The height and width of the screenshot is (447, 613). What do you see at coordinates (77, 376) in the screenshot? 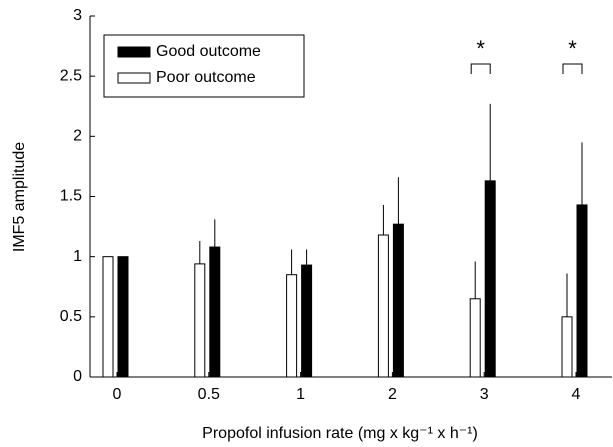
I see `y-tick-label: 0` at bounding box center [77, 376].